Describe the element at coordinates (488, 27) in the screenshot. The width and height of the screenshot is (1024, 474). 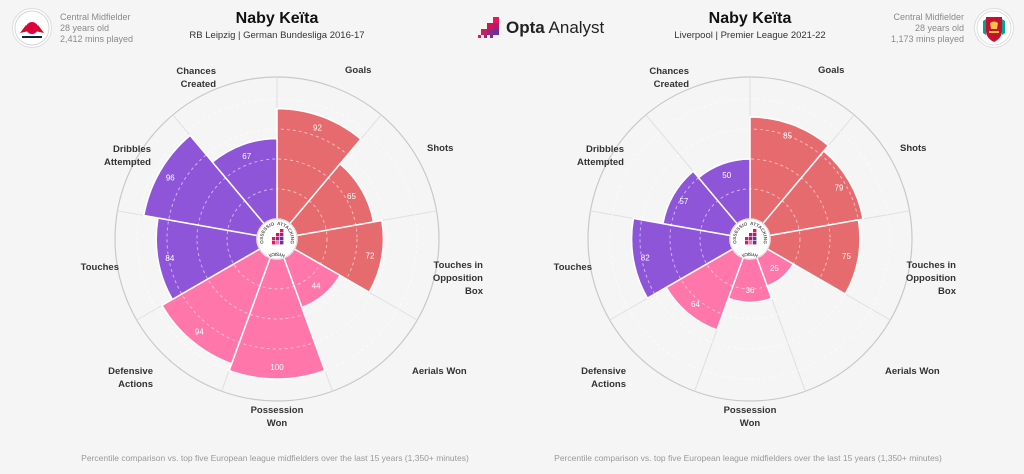
I see `opta-logo-icon` at that location.